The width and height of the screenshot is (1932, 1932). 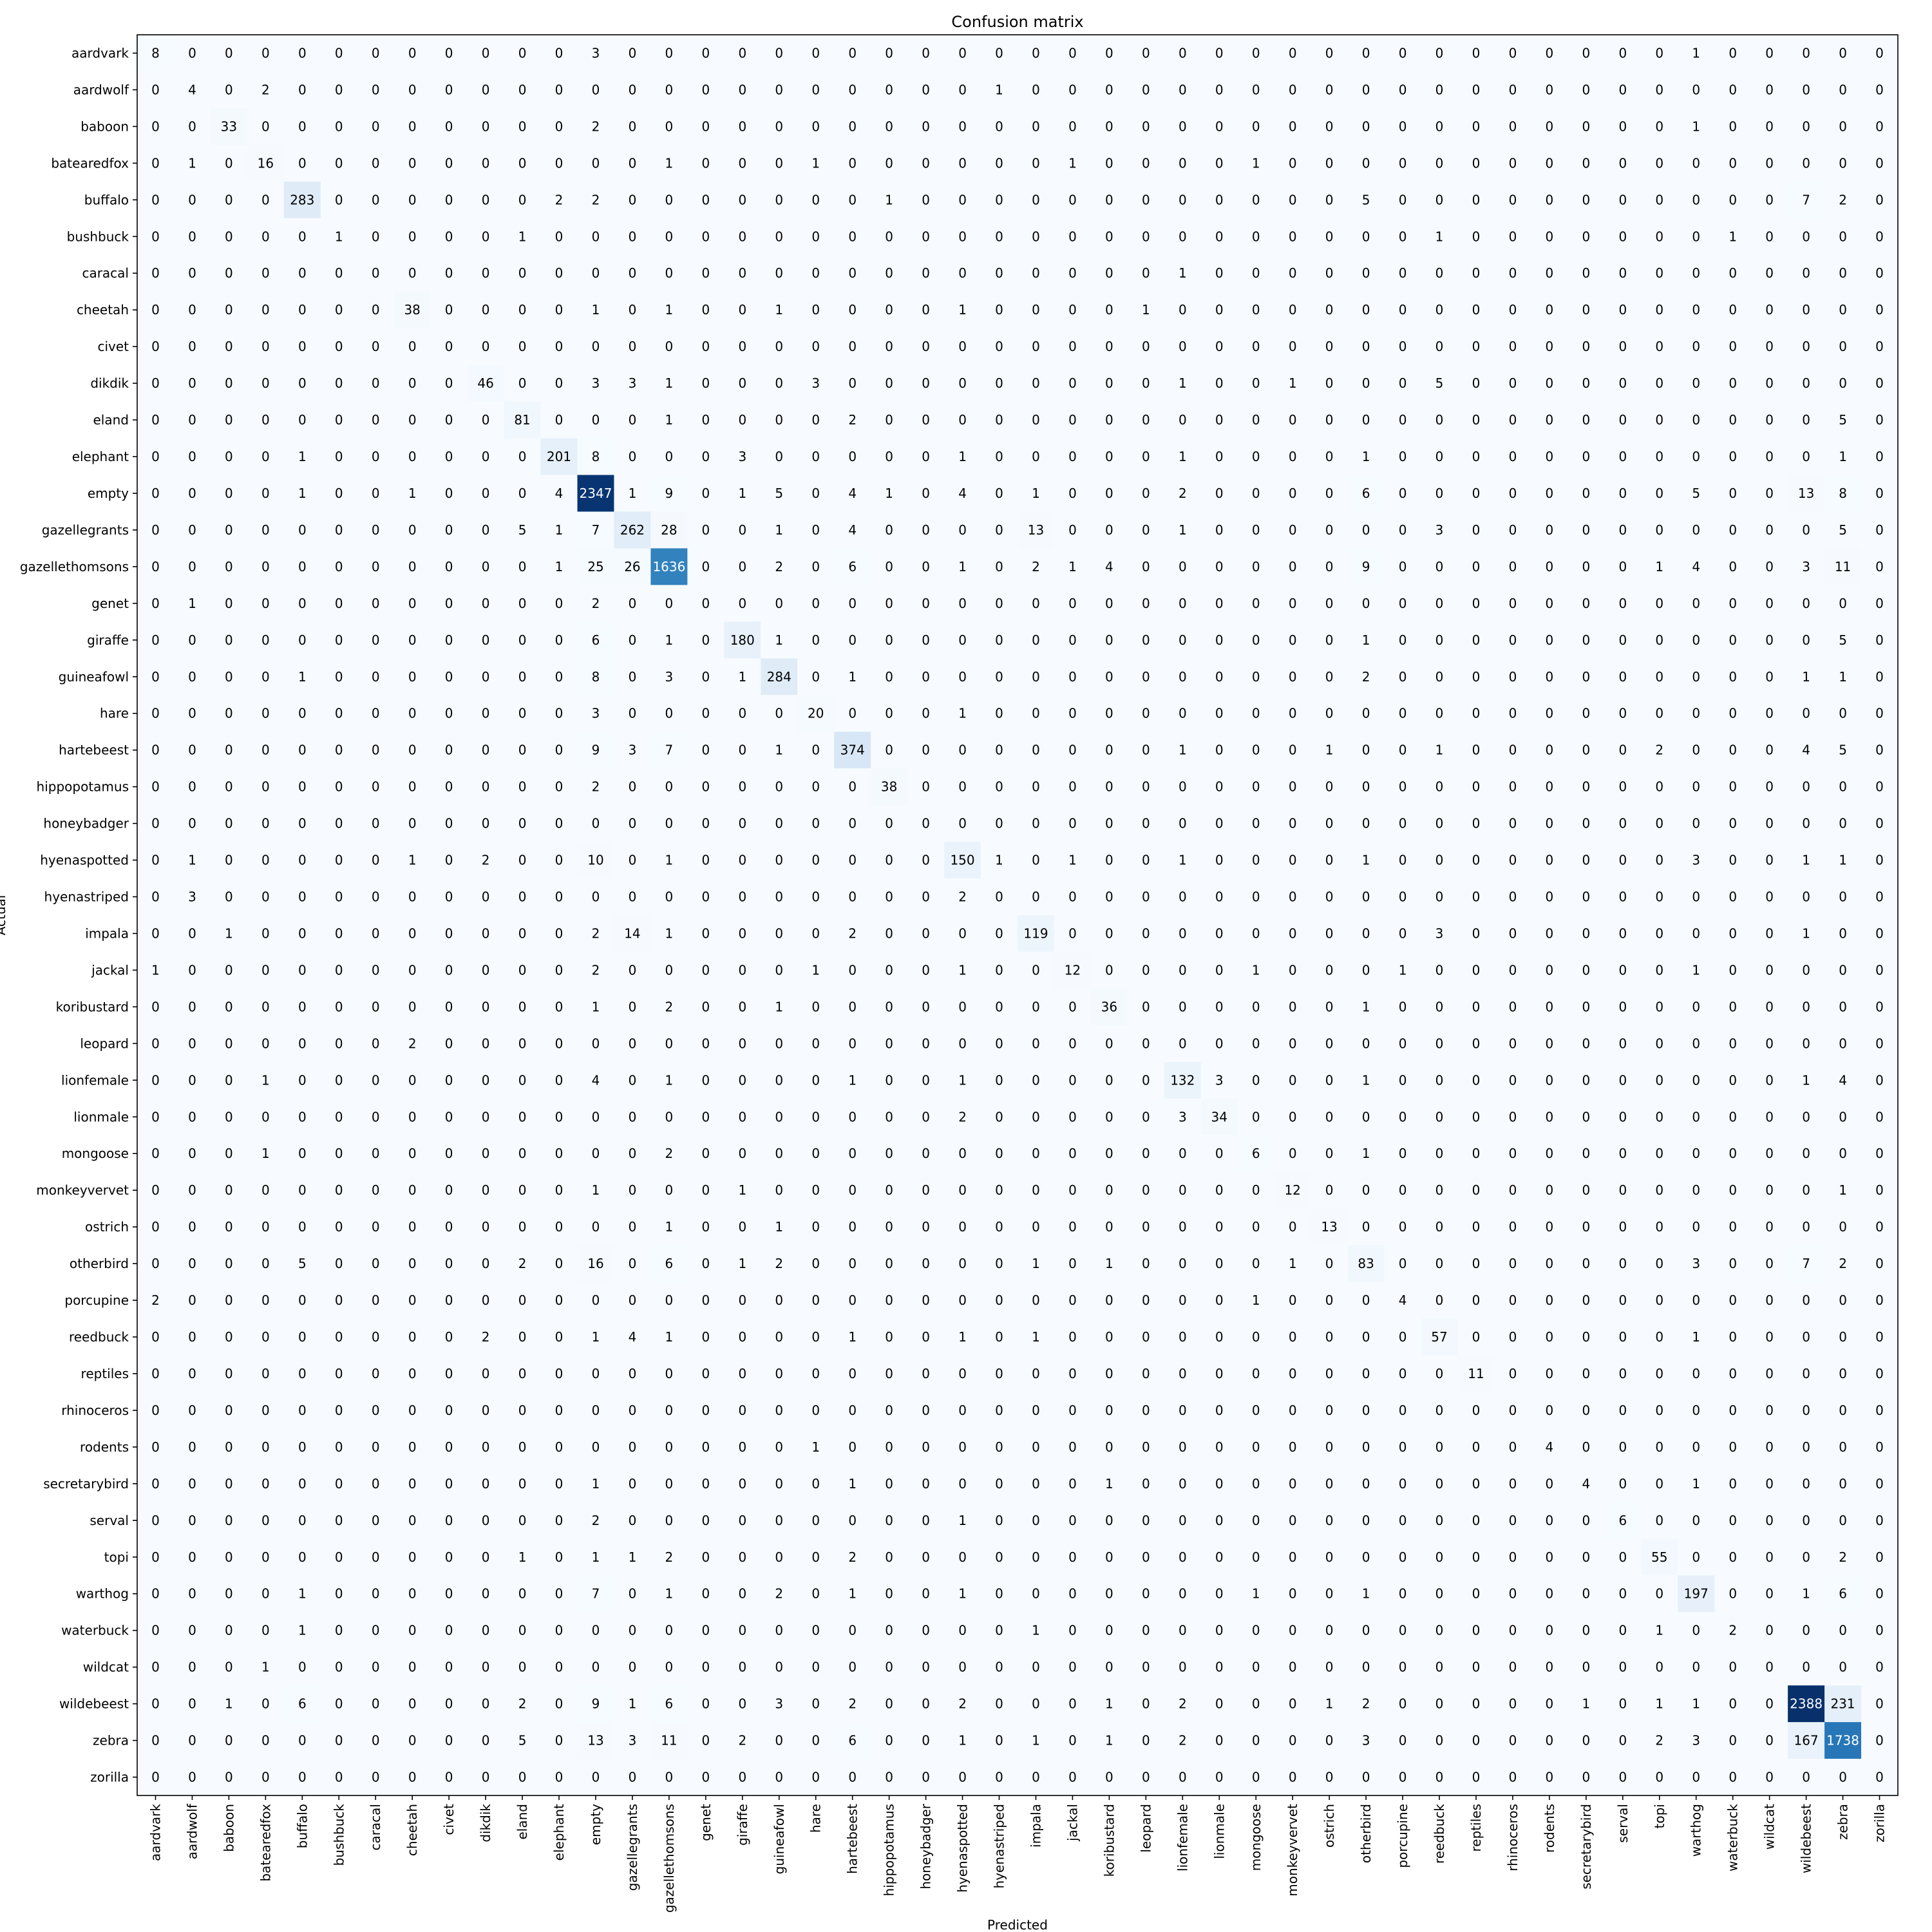 What do you see at coordinates (83, 787) in the screenshot?
I see `y-tick-label: hippopotamus` at bounding box center [83, 787].